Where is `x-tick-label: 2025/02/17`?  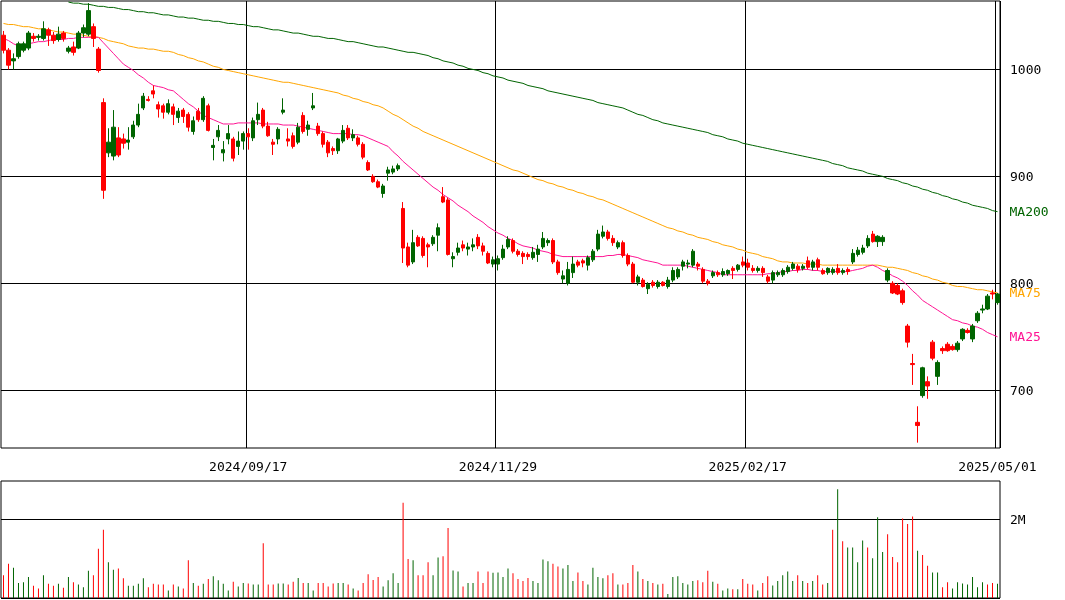
x-tick-label: 2025/02/17 is located at coordinates (747, 466).